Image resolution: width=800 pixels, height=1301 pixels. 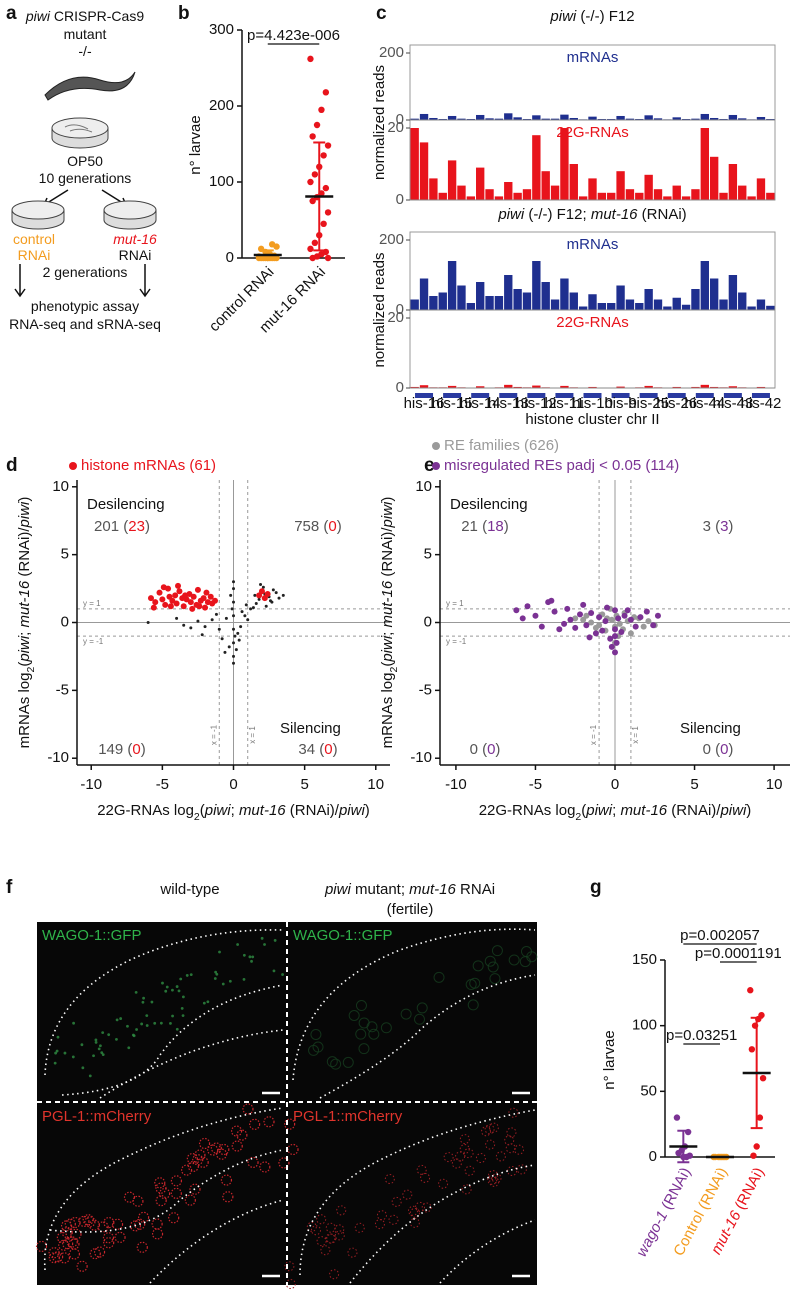 I want to click on track-label: 22G-RNAs, so click(x=592, y=322).